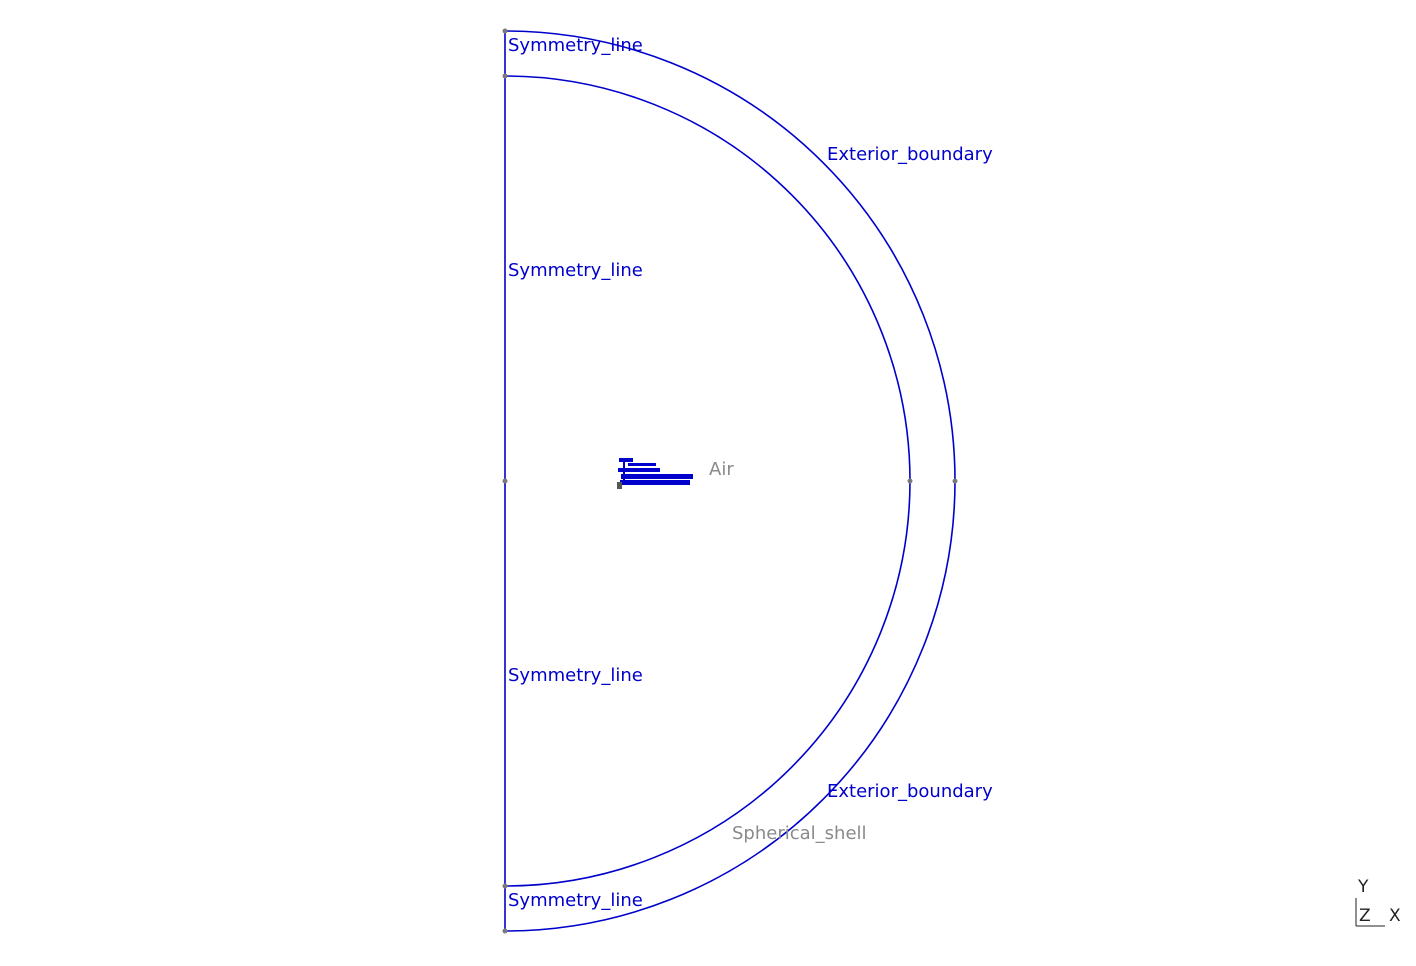 This screenshot has width=1416, height=966. Describe the element at coordinates (1378, 902) in the screenshot. I see `axis-triad: Y Z X` at that location.